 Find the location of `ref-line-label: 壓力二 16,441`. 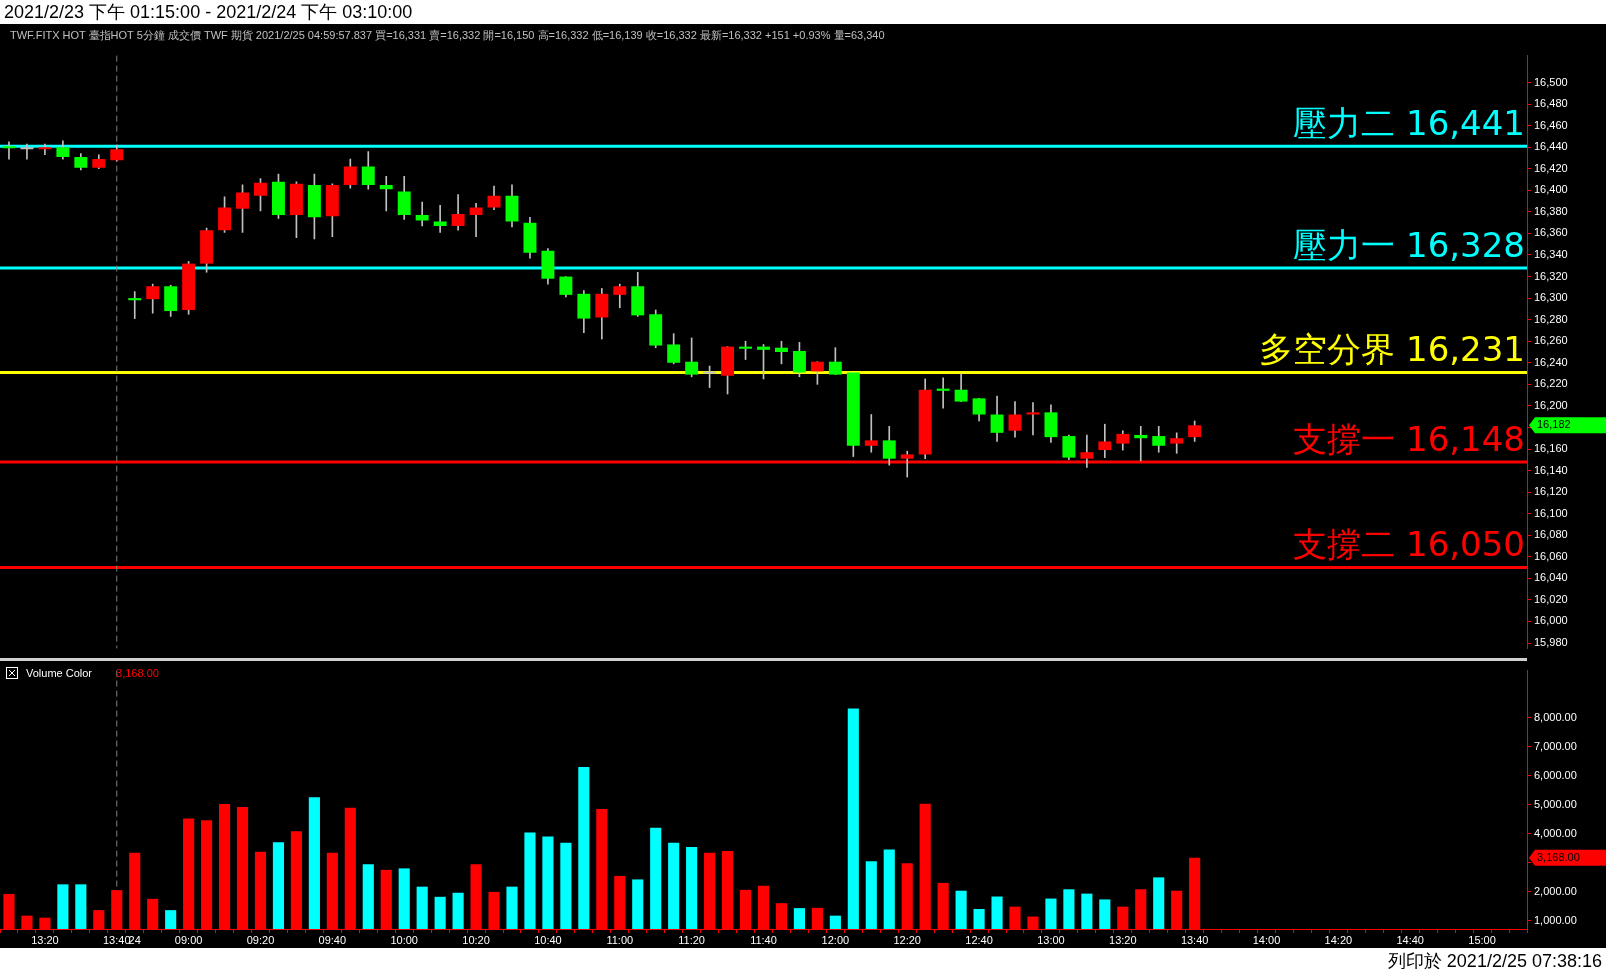

ref-line-label: 壓力二 16,441 is located at coordinates (1409, 122).